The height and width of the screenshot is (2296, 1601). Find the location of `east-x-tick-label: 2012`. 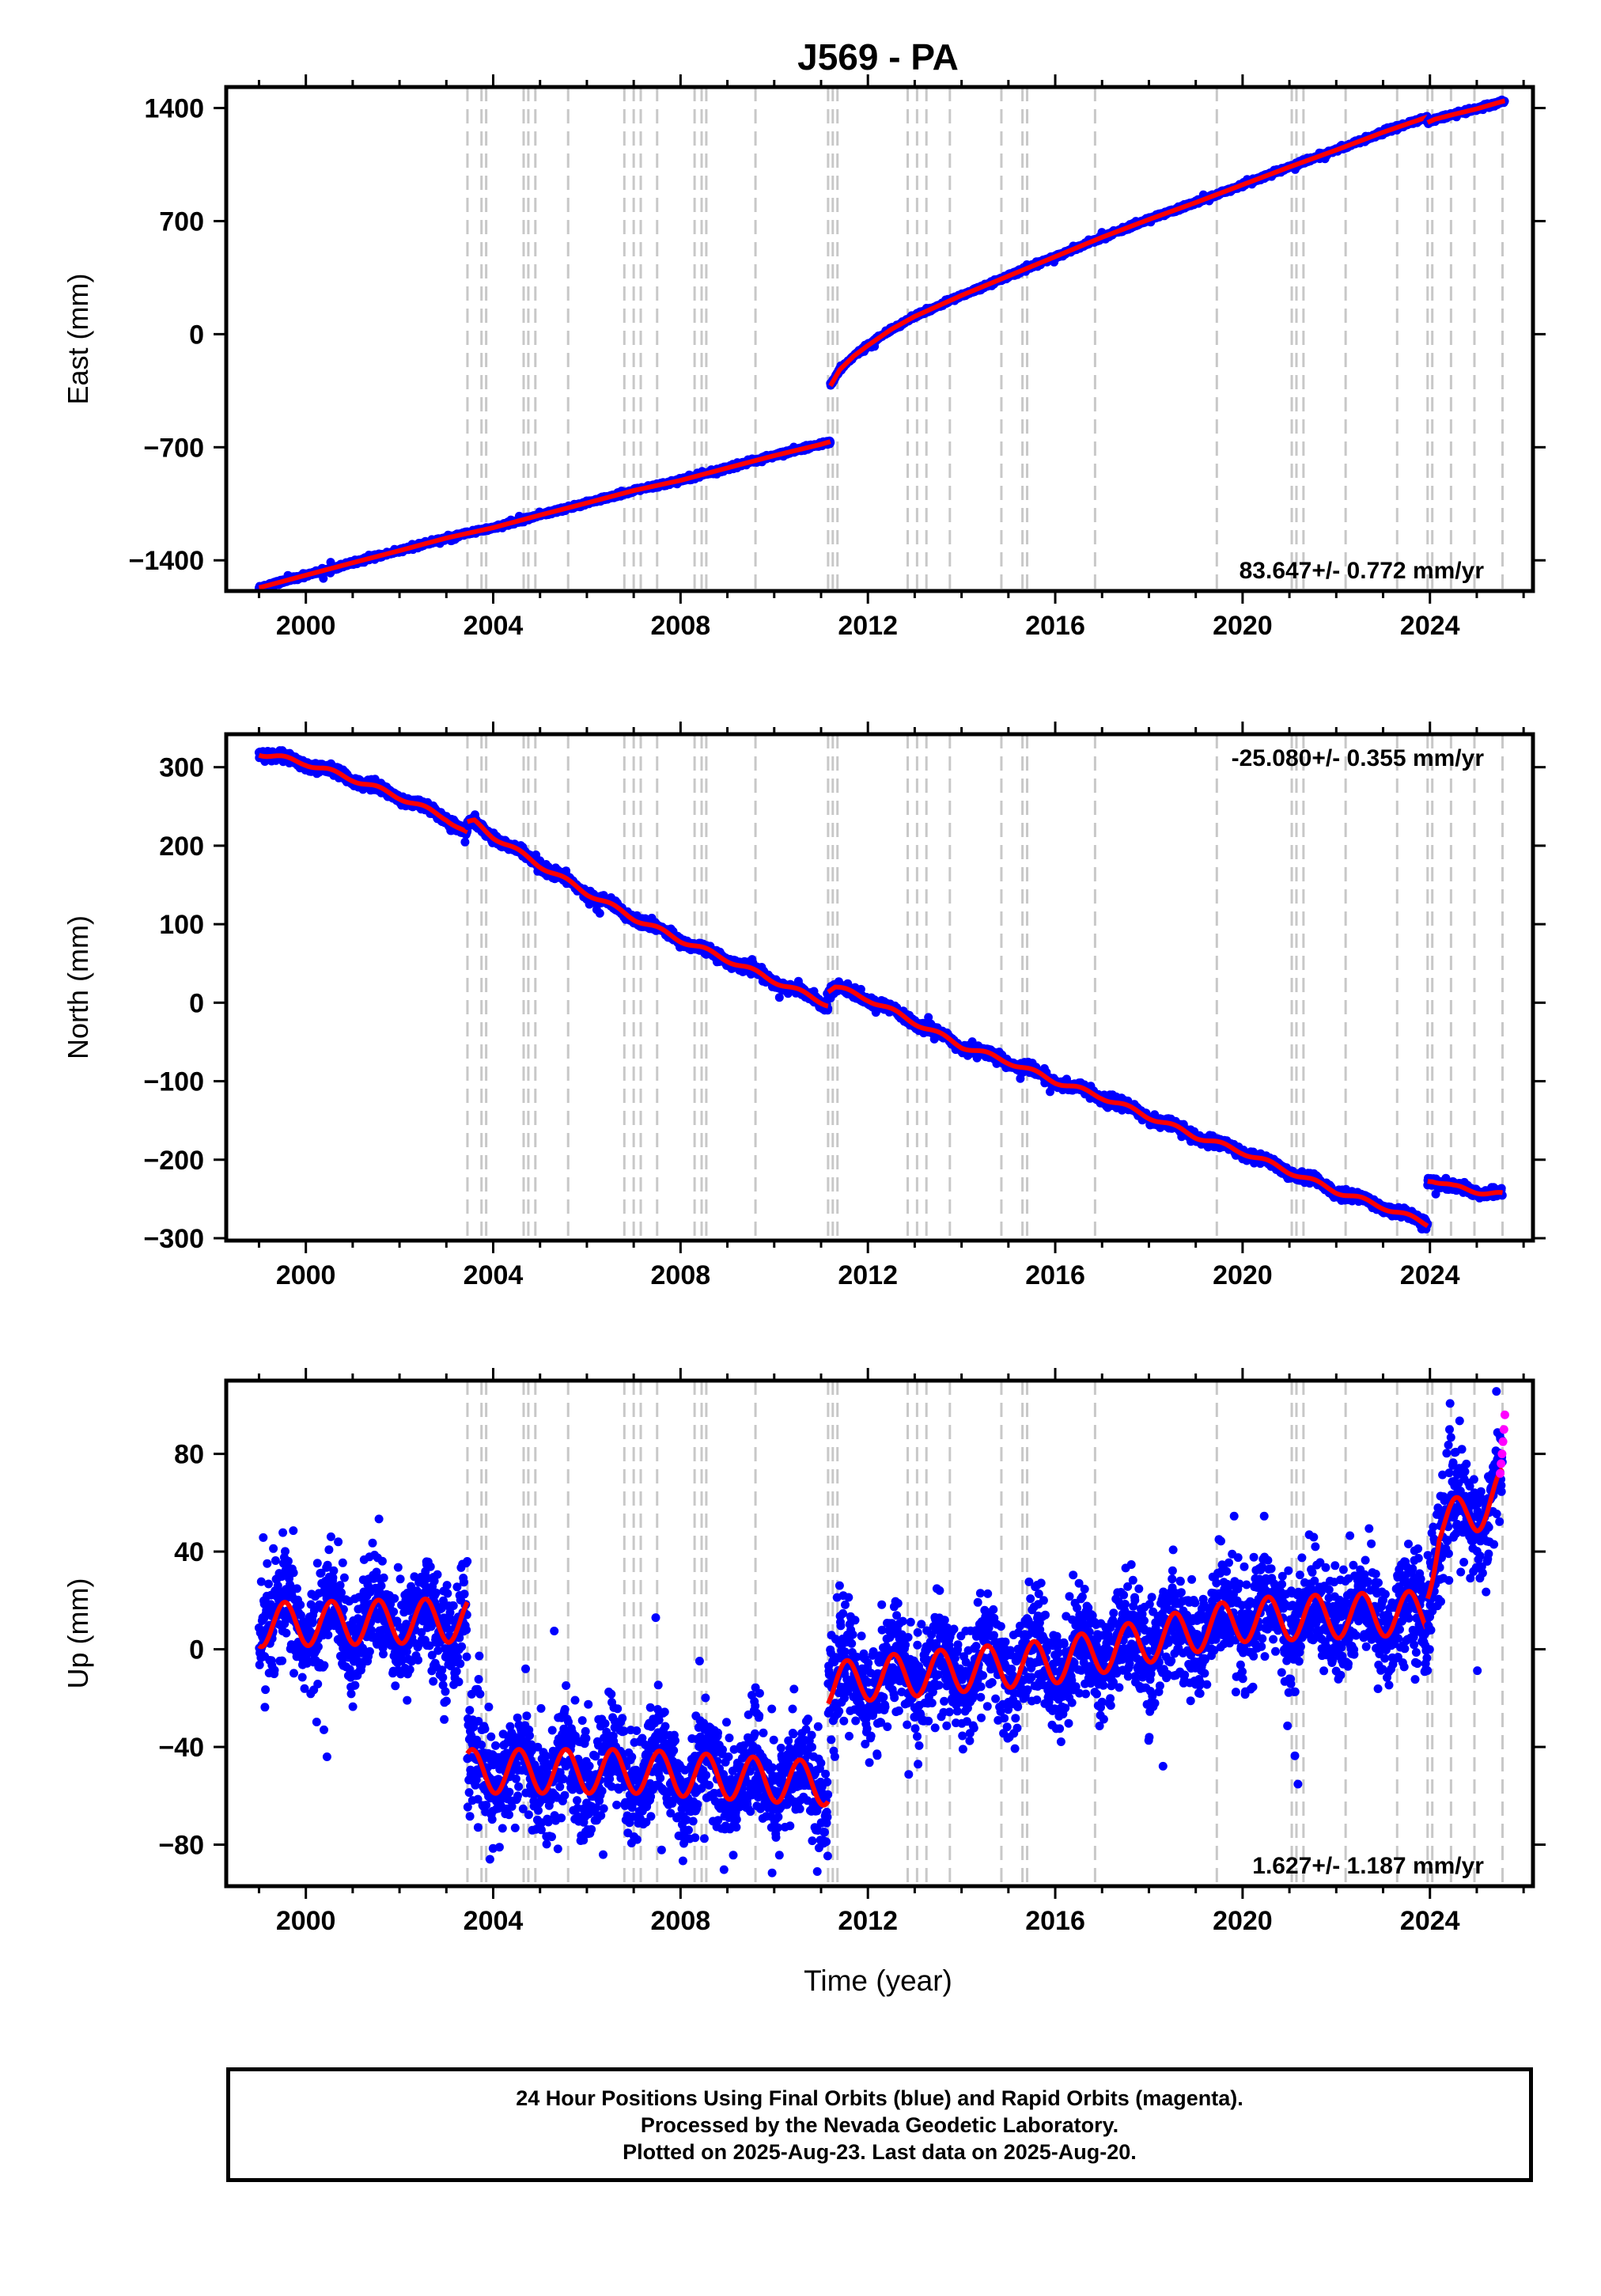

east-x-tick-label: 2012 is located at coordinates (868, 626).